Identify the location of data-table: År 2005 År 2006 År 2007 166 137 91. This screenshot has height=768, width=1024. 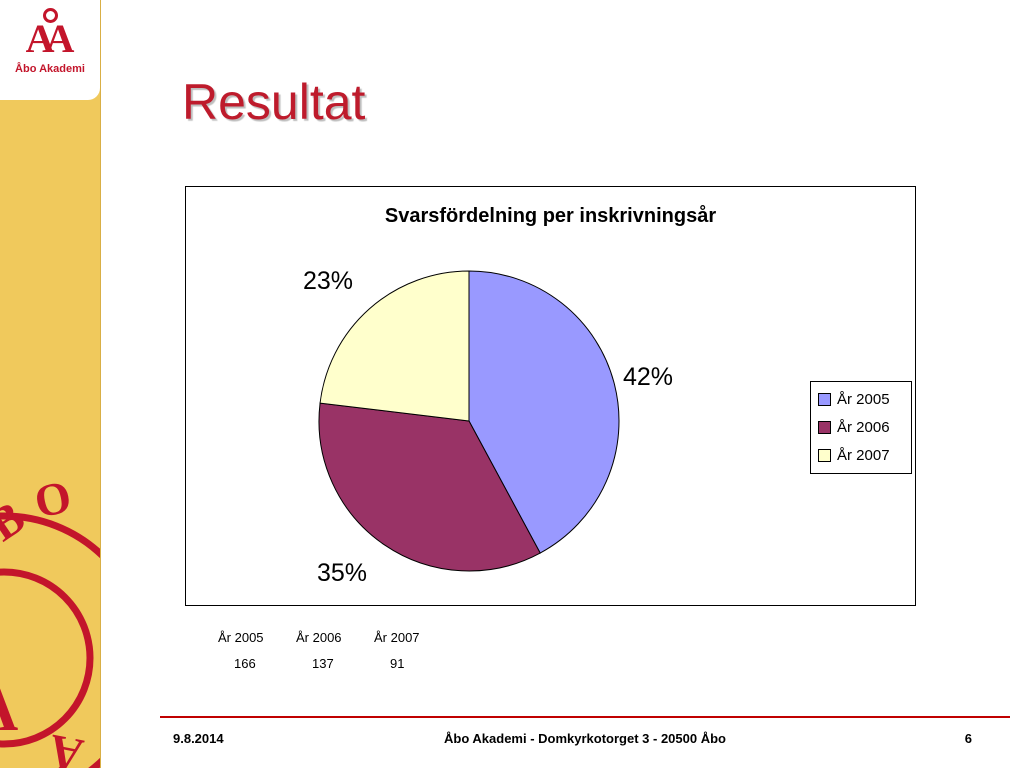
(335, 650).